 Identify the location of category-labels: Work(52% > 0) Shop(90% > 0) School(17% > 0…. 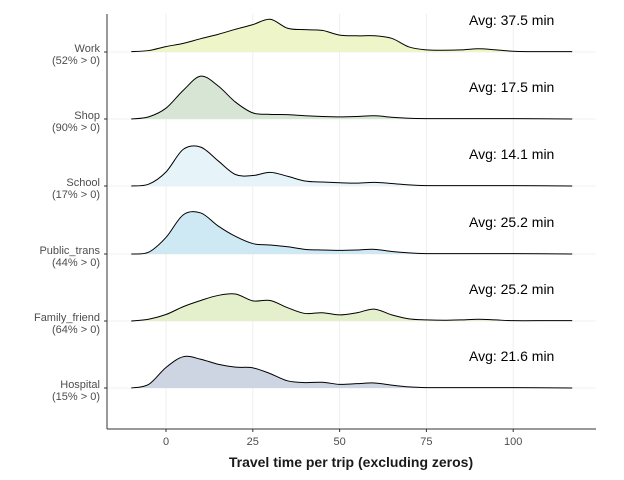
(70, 223).